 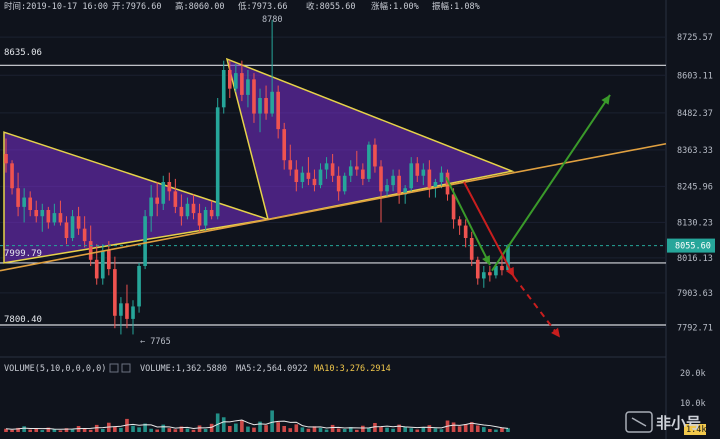 What do you see at coordinates (678, 423) in the screenshot?
I see `watermark-text: 非小号` at bounding box center [678, 423].